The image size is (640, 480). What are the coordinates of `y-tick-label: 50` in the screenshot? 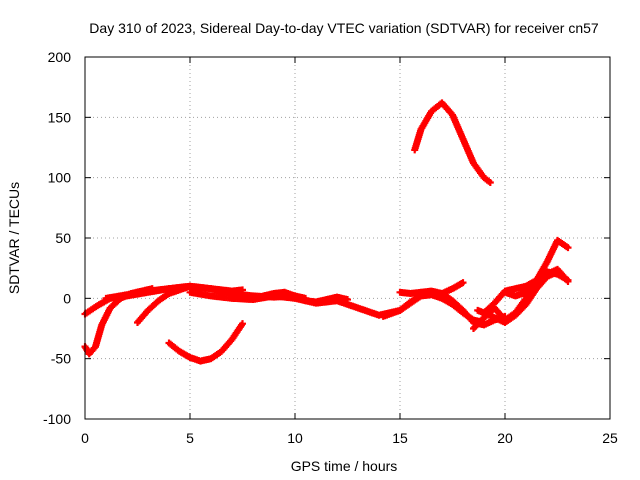 It's located at (63, 238).